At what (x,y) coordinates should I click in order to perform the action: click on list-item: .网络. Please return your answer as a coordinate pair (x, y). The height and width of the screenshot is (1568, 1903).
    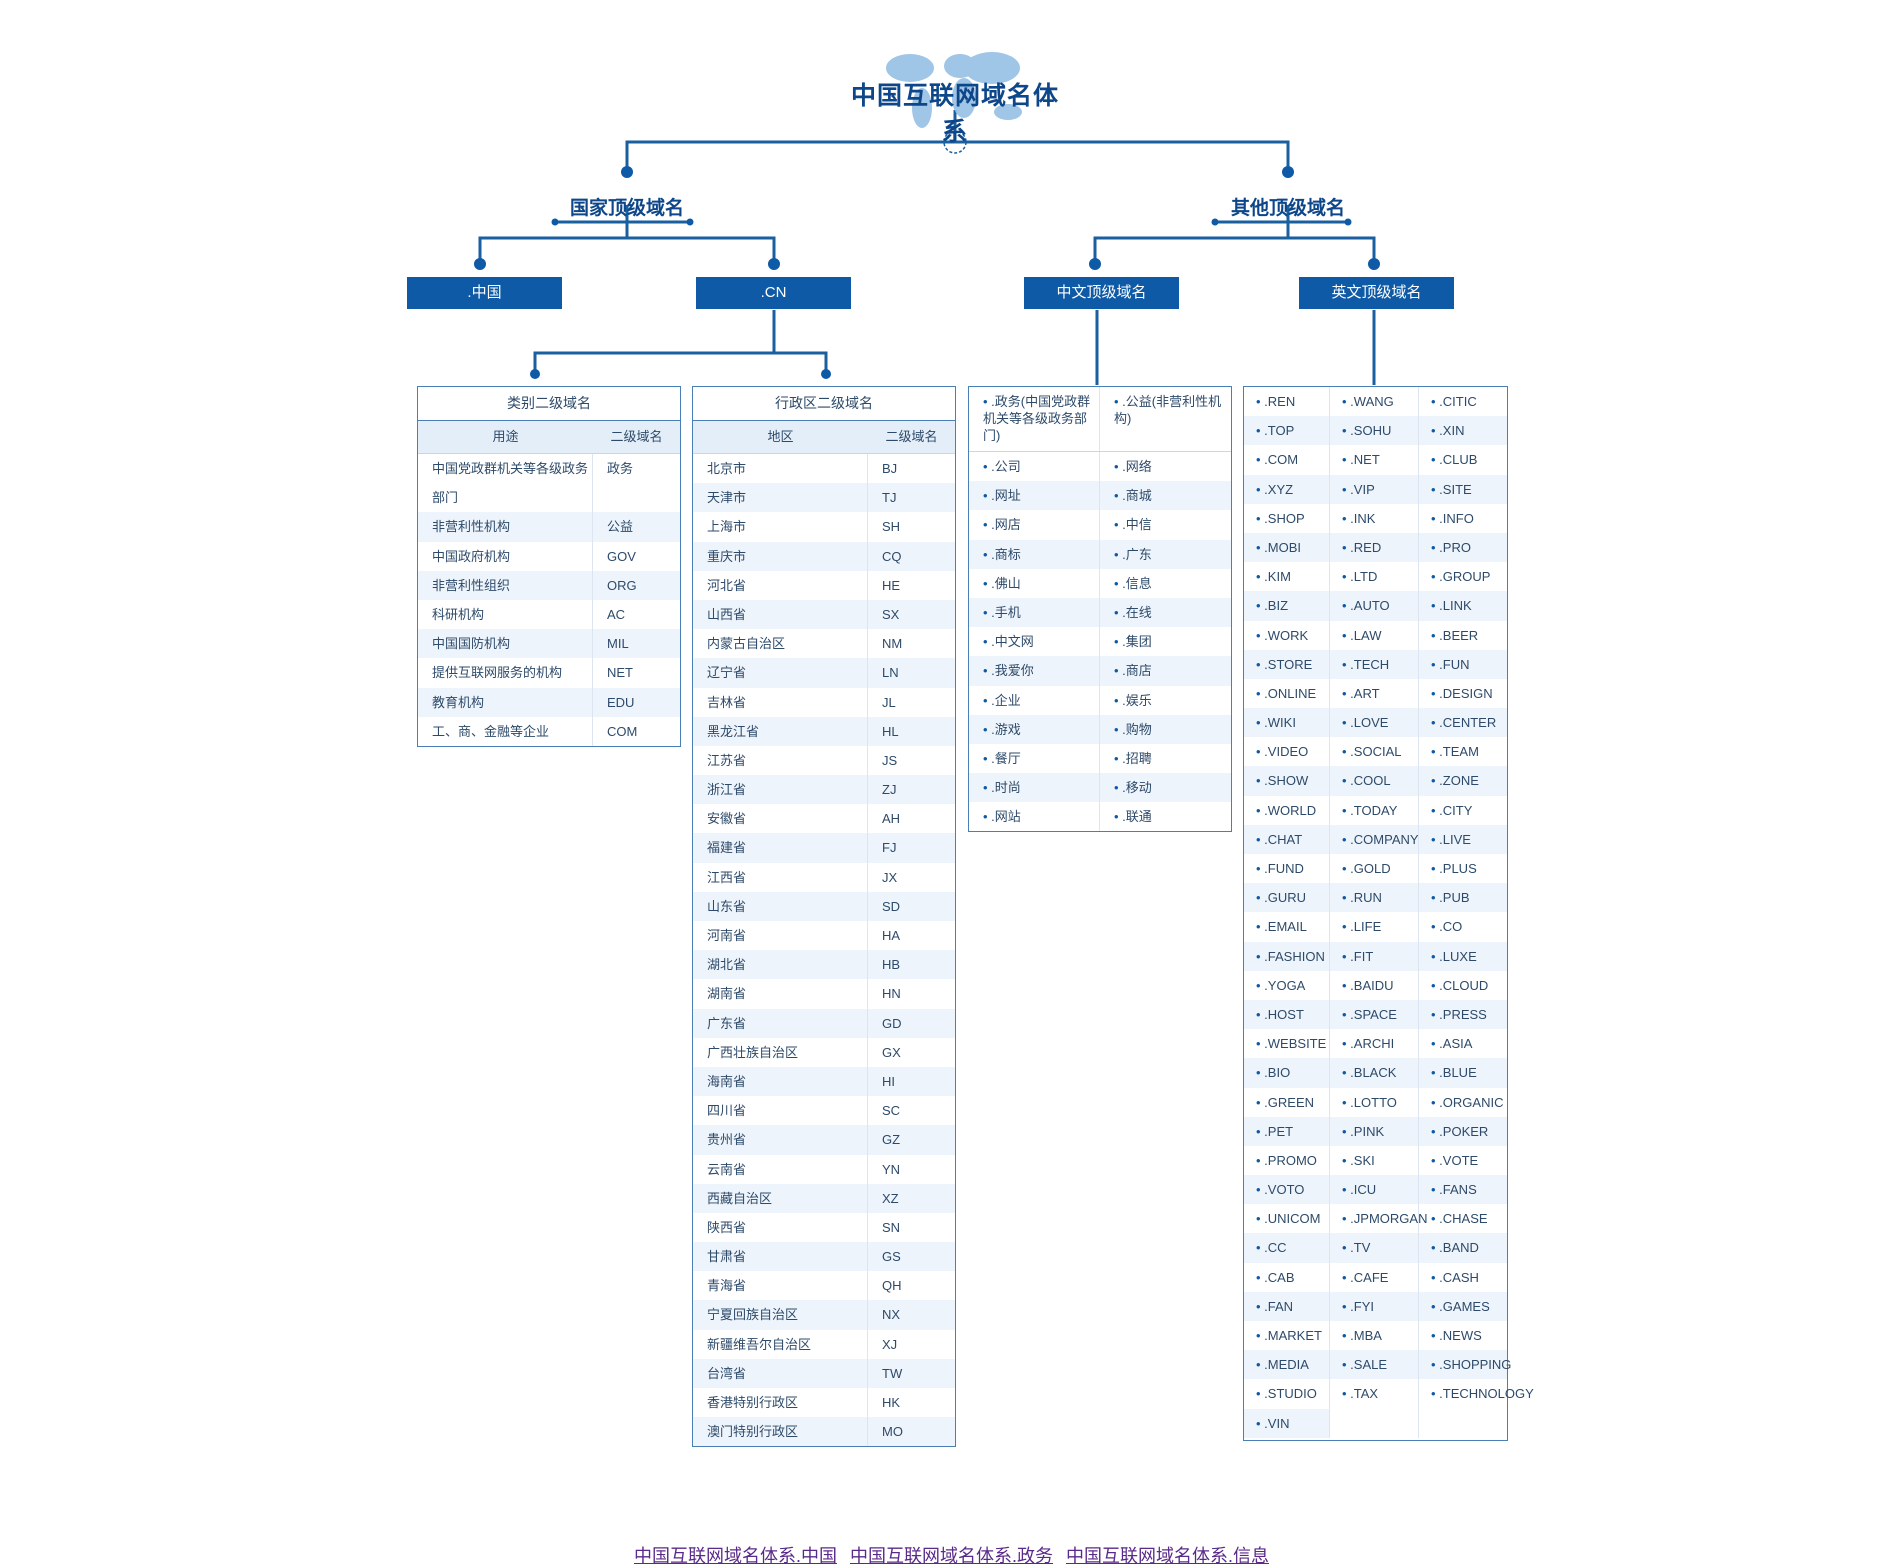
    Looking at the image, I should click on (1165, 466).